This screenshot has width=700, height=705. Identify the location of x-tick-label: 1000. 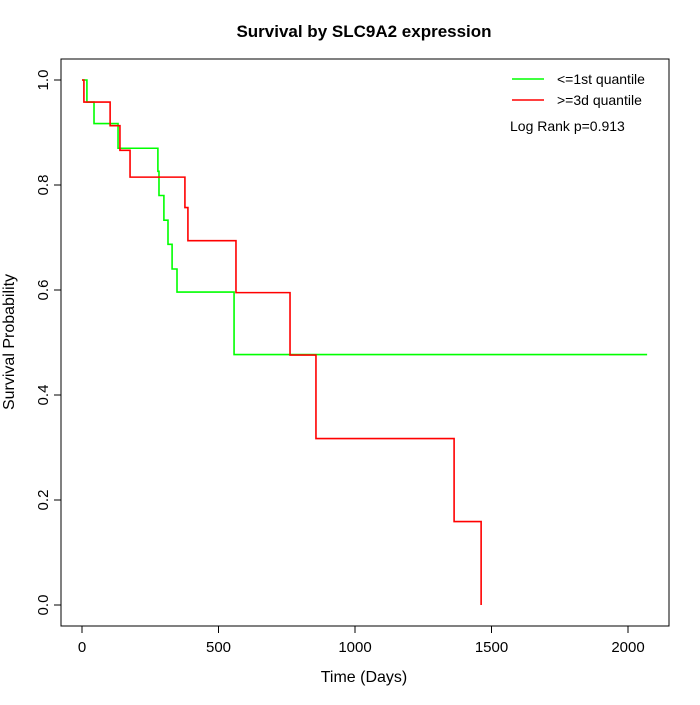
(354, 647).